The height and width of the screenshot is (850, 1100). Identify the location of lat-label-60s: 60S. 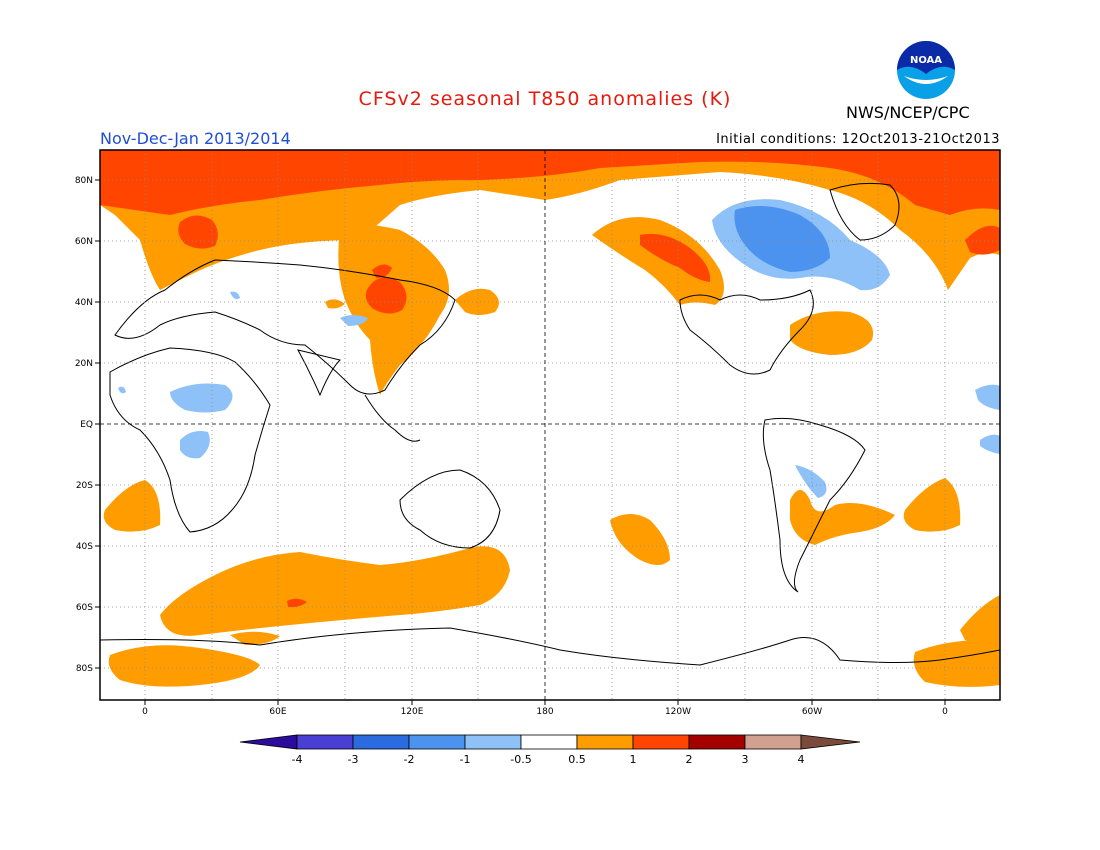
(84, 608).